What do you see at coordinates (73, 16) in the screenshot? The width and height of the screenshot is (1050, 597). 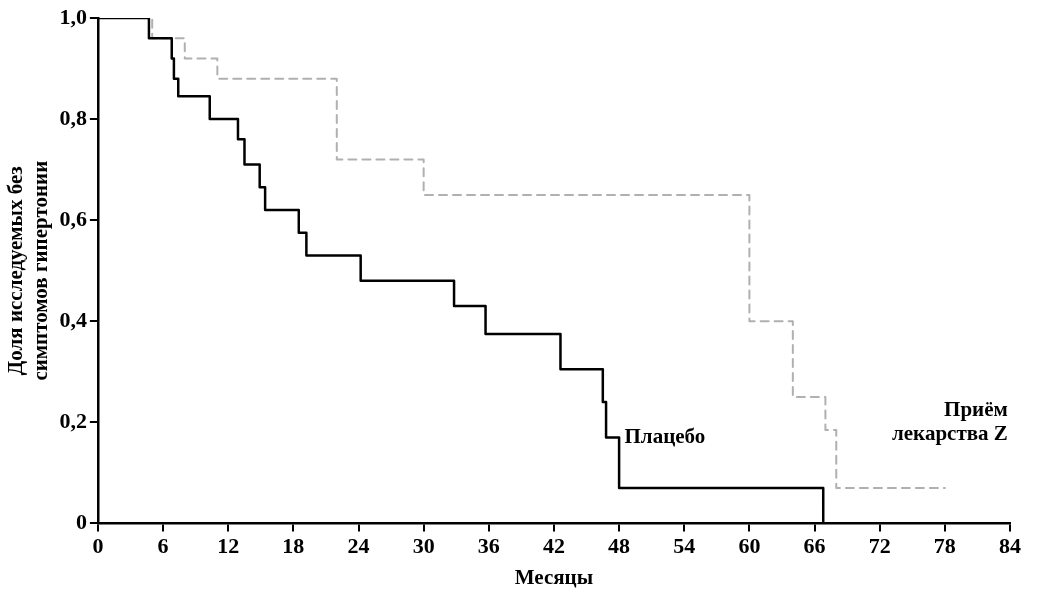 I see `y-tick-label: 1,0` at bounding box center [73, 16].